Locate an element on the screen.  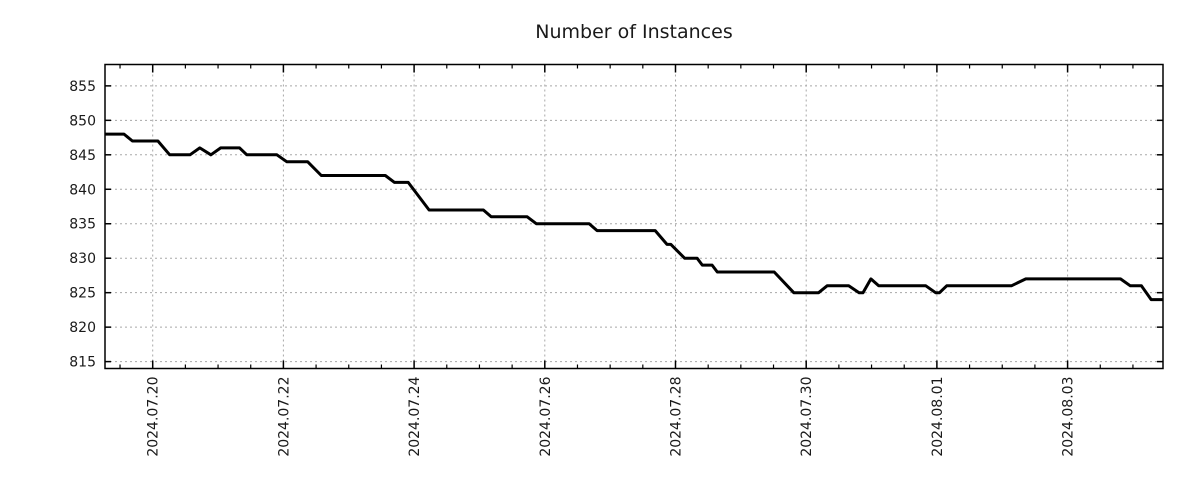
y-tick-labels: 815 820 825 830 835 840 845 850 855 is located at coordinates (82, 225).